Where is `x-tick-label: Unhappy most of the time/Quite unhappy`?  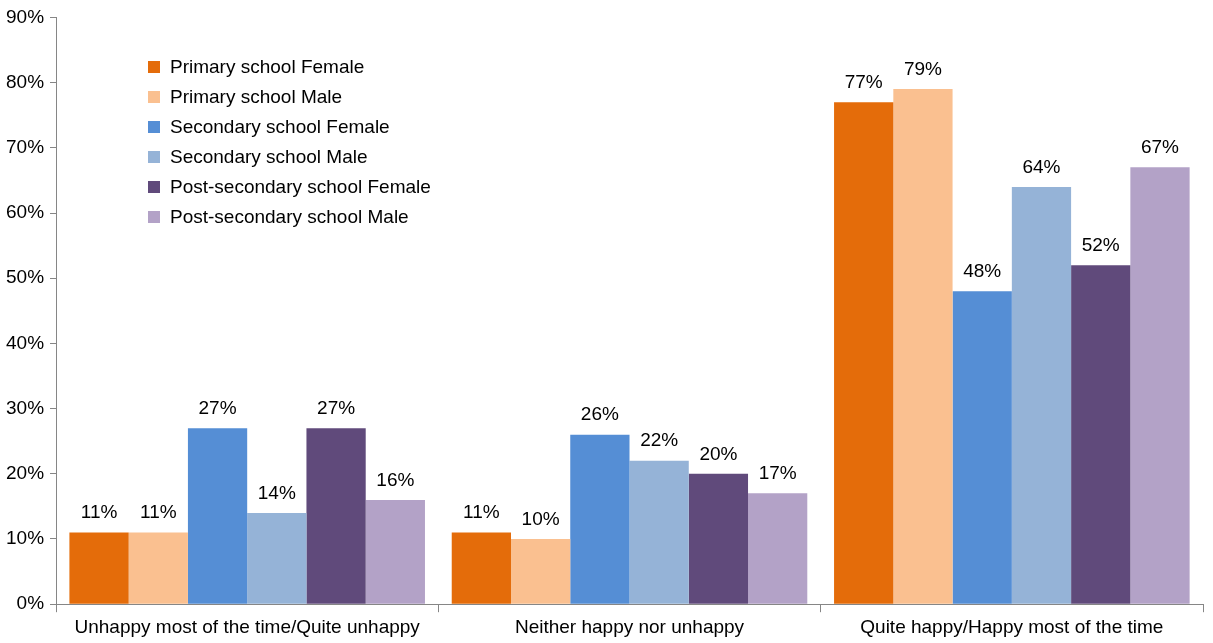 x-tick-label: Unhappy most of the time/Quite unhappy is located at coordinates (247, 626).